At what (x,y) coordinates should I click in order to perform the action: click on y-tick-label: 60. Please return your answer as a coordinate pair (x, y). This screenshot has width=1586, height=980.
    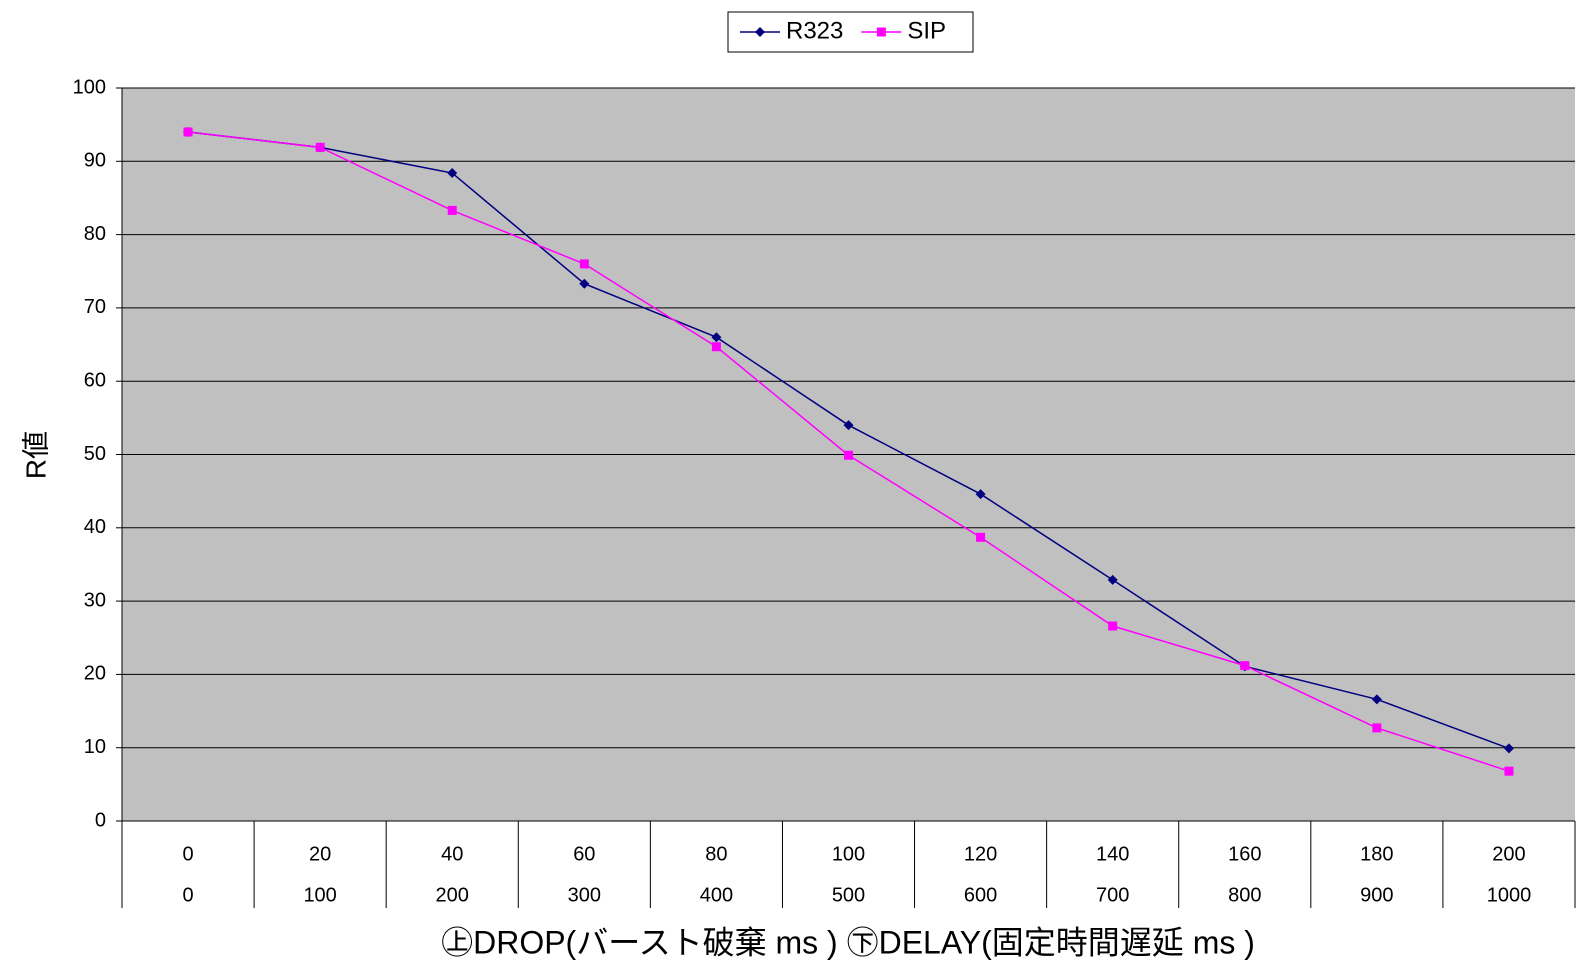
    Looking at the image, I should click on (95, 380).